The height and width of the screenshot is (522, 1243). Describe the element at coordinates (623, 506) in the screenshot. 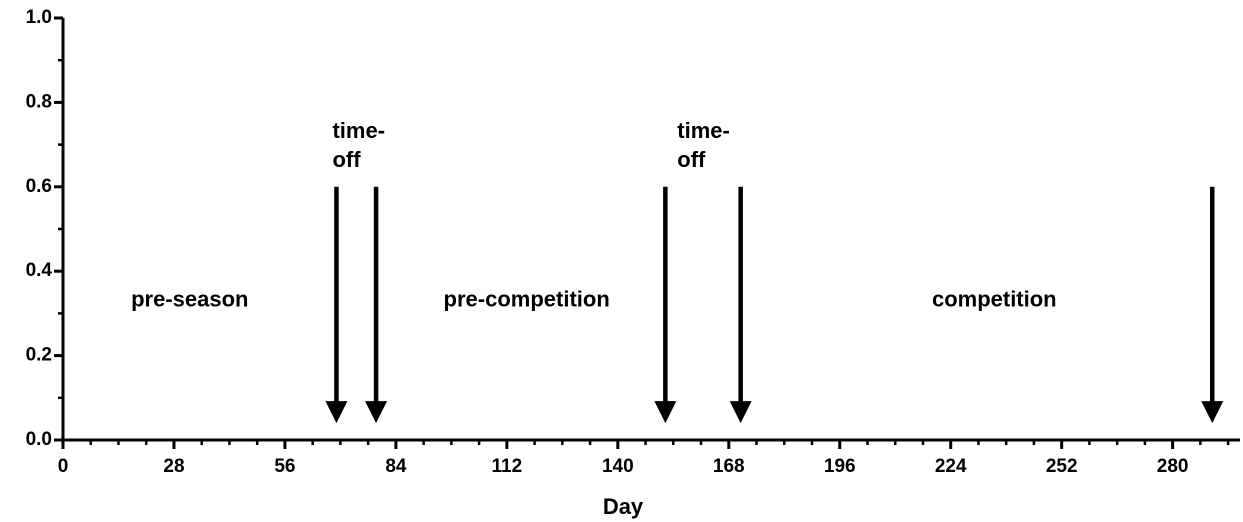

I see `x-axis-label: Day` at that location.